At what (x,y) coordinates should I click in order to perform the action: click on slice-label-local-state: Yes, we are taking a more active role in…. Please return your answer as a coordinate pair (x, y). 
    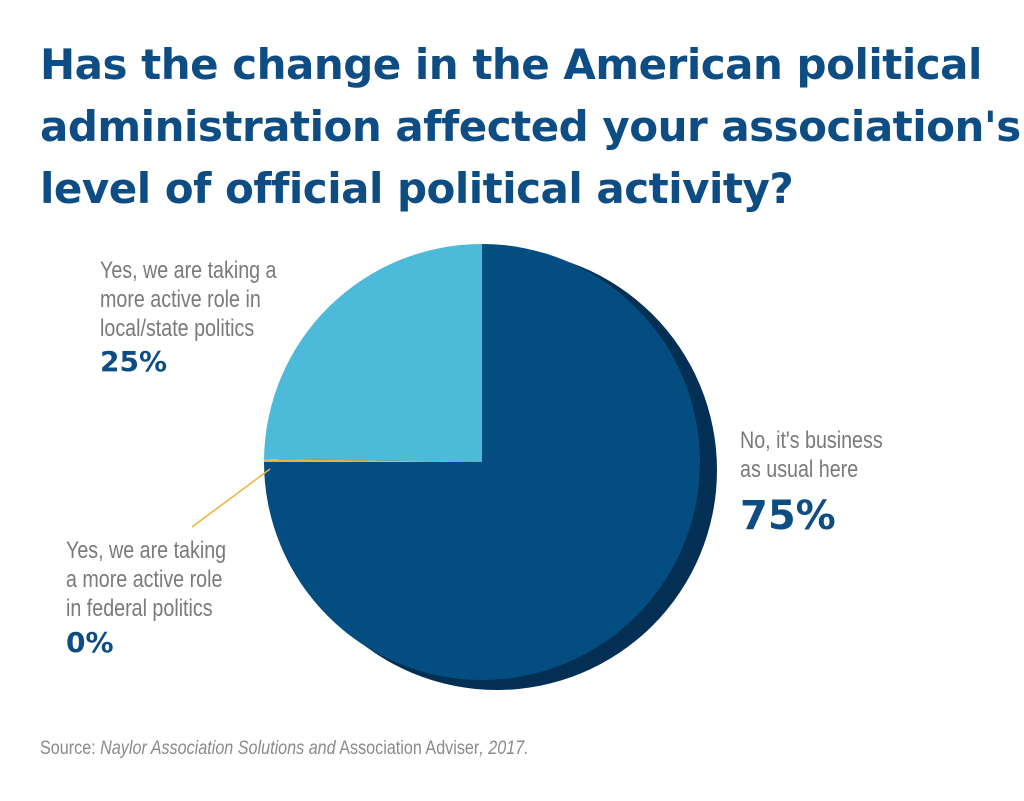
    Looking at the image, I should click on (188, 299).